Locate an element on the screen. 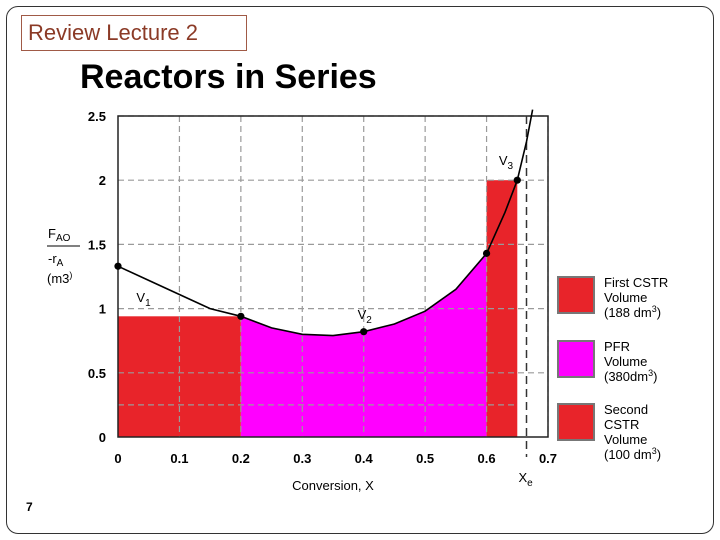 The height and width of the screenshot is (540, 720). volume-point-label: V2 is located at coordinates (365, 316).